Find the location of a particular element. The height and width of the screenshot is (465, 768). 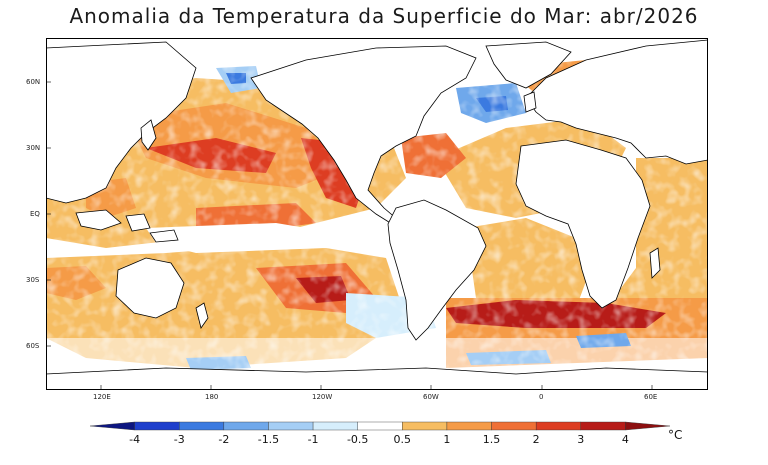

north-america-land is located at coordinates (363, 135).